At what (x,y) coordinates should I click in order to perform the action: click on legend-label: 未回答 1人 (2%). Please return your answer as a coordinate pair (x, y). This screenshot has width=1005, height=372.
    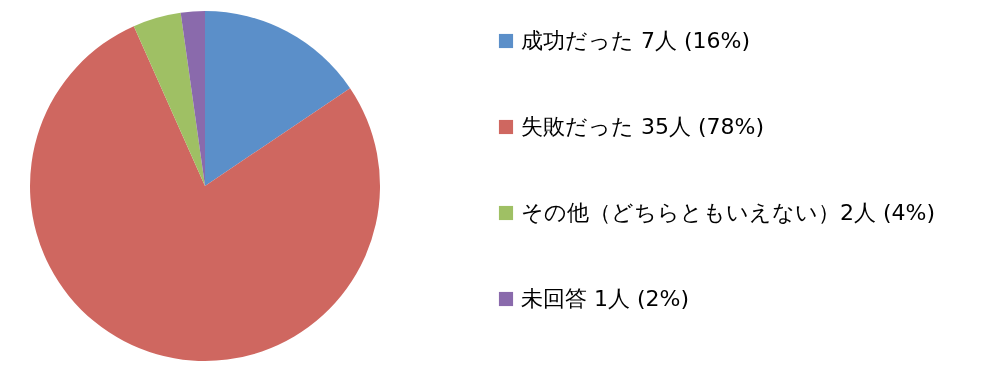
    Looking at the image, I should click on (605, 298).